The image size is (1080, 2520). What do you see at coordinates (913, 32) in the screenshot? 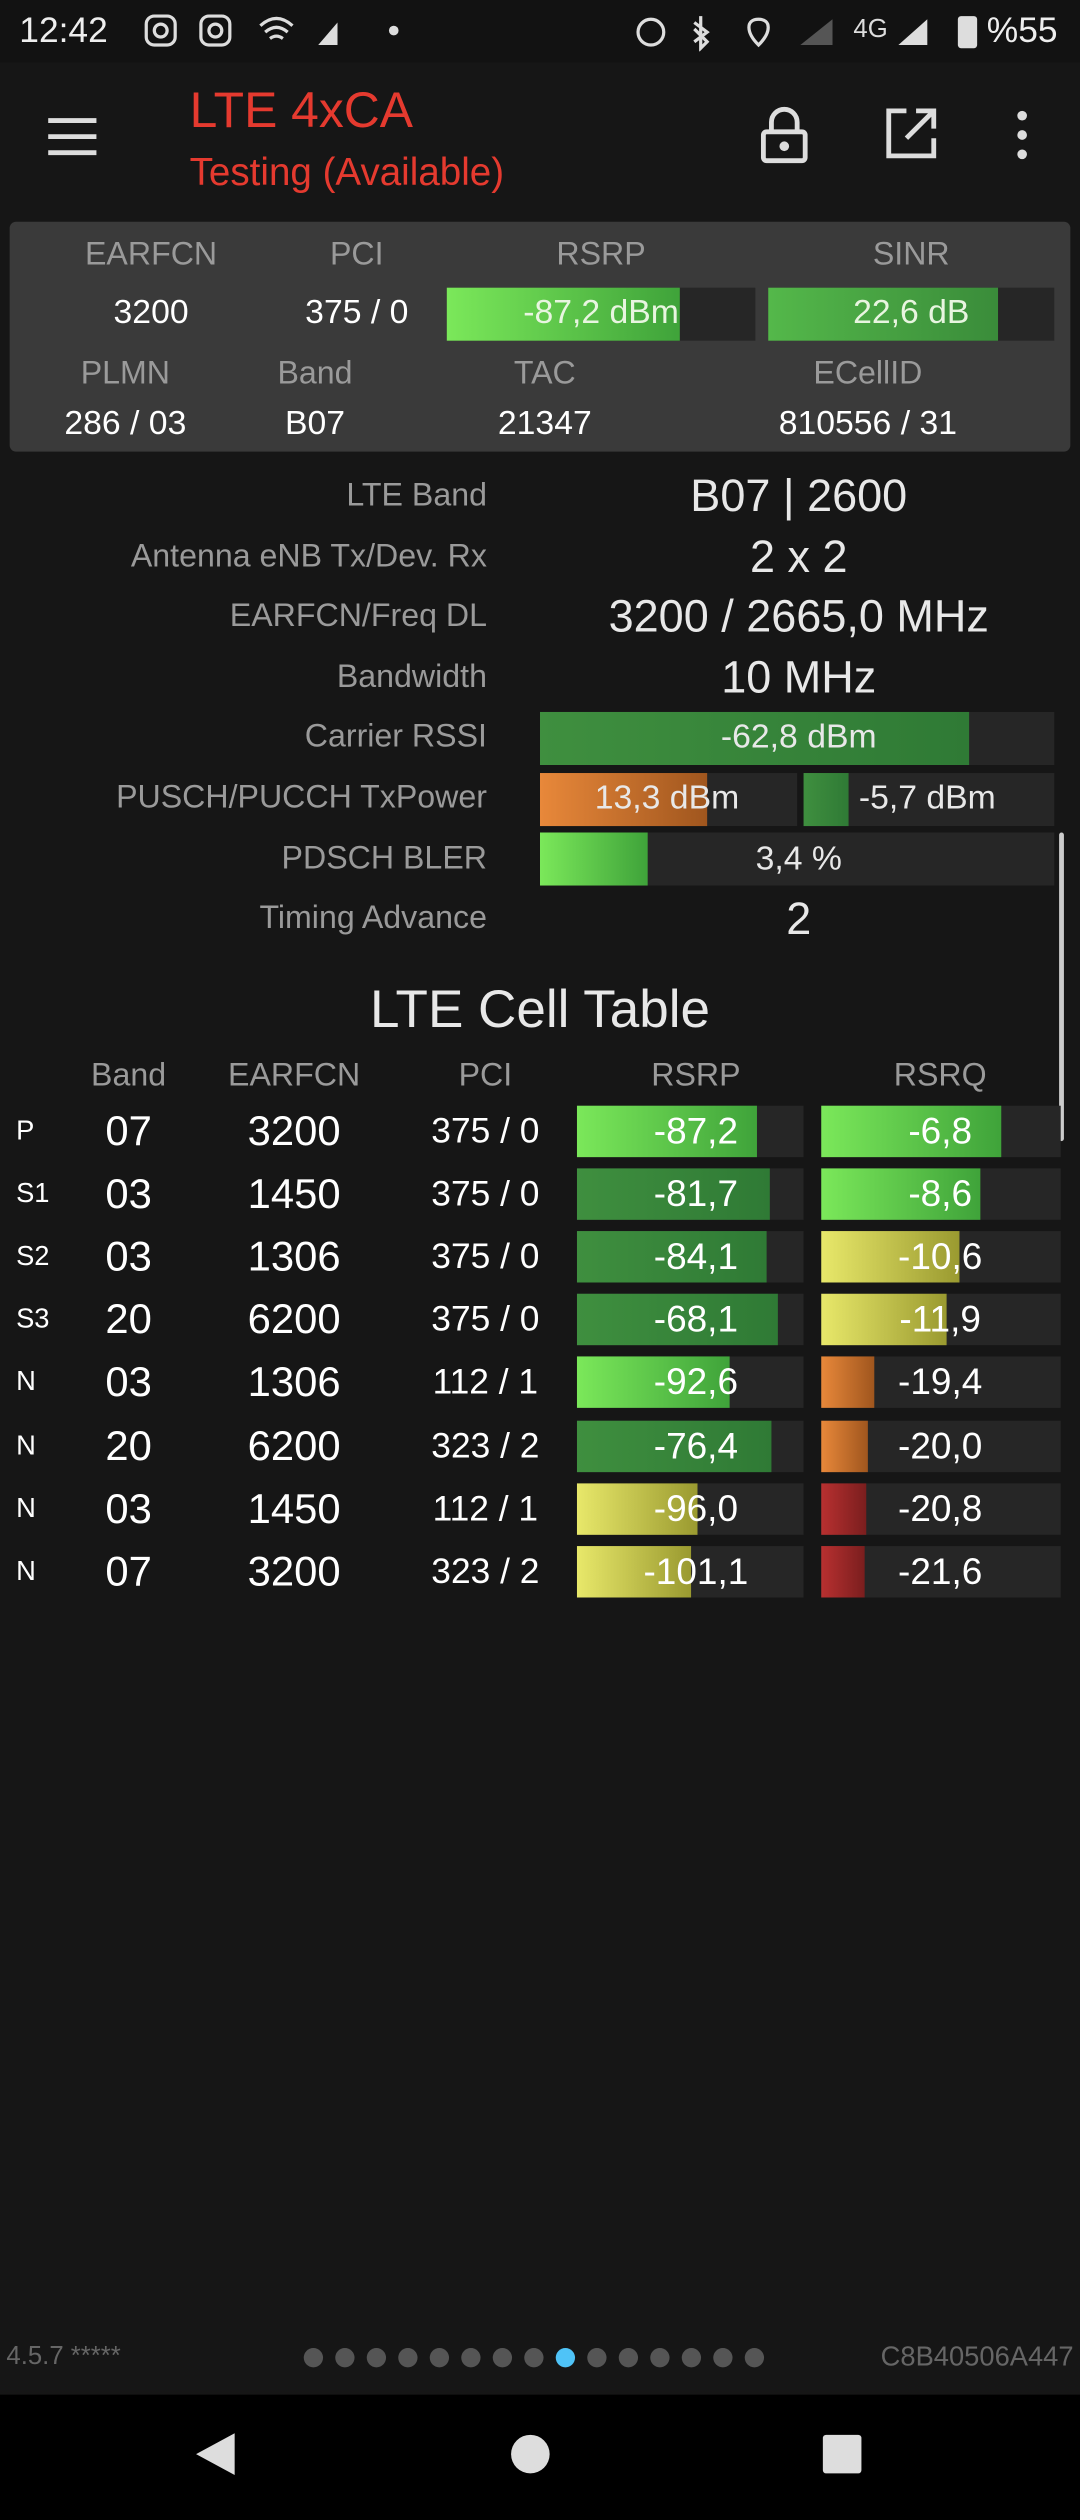
I see `signal-icon` at bounding box center [913, 32].